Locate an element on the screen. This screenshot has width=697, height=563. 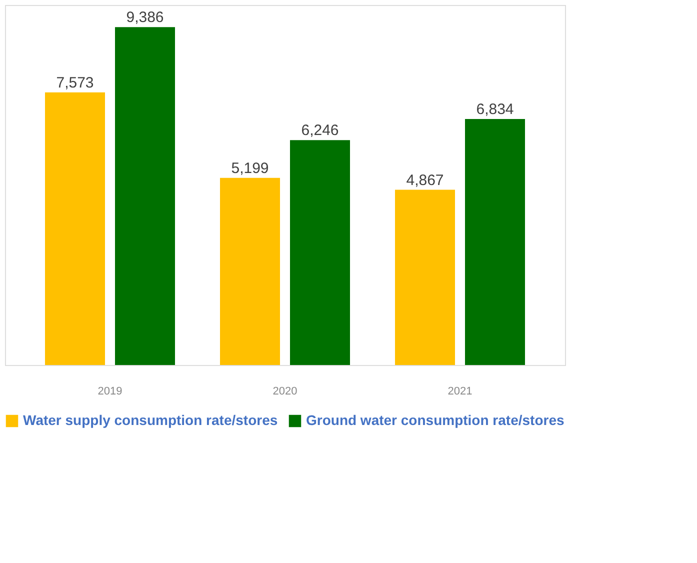
legend-label: Ground water consumption rate/stores is located at coordinates (435, 420).